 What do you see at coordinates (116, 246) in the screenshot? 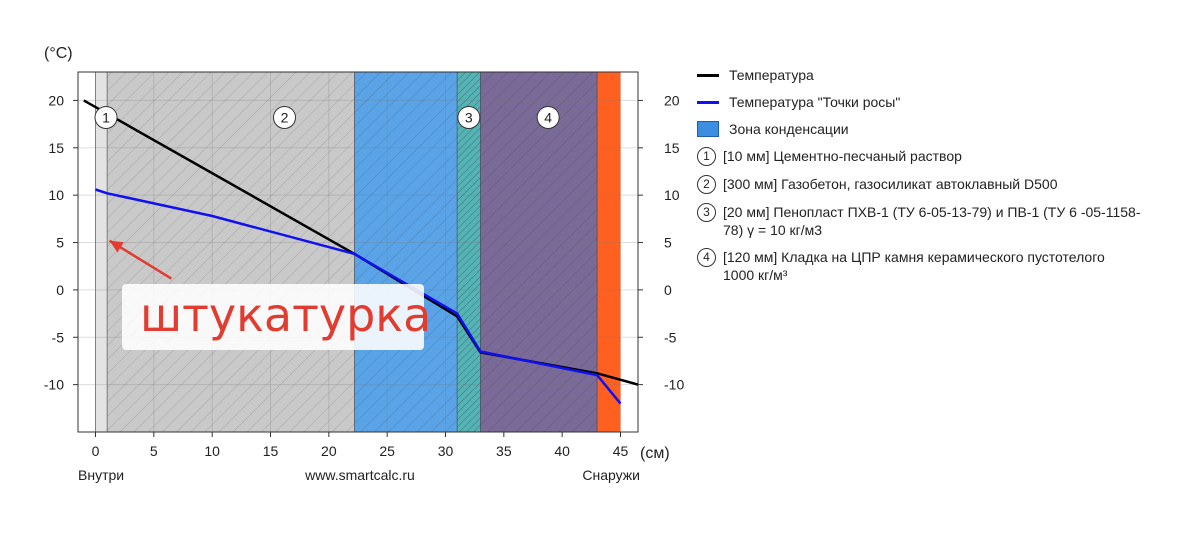
I see `annotation-arrow-head` at bounding box center [116, 246].